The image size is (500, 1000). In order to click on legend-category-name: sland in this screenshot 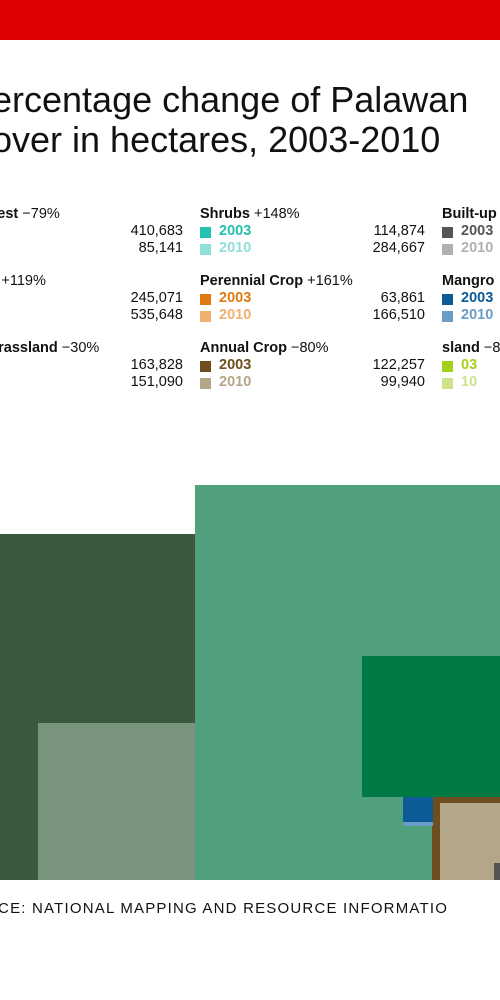, I will do `click(461, 348)`.